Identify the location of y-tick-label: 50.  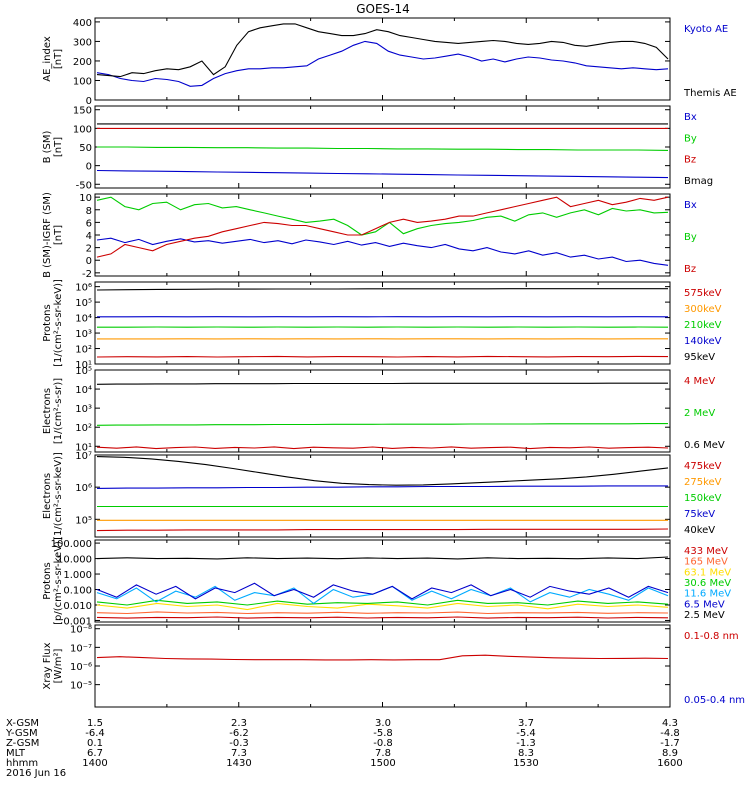
(85, 148).